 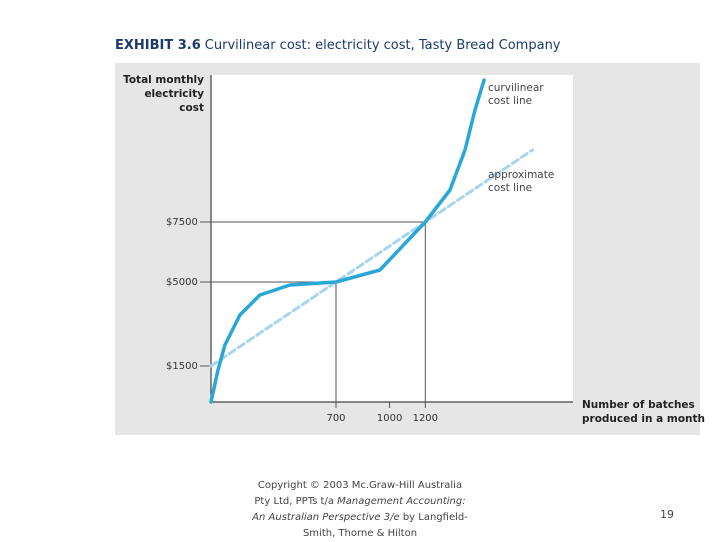 What do you see at coordinates (182, 222) in the screenshot?
I see `y-tick-label: $7500` at bounding box center [182, 222].